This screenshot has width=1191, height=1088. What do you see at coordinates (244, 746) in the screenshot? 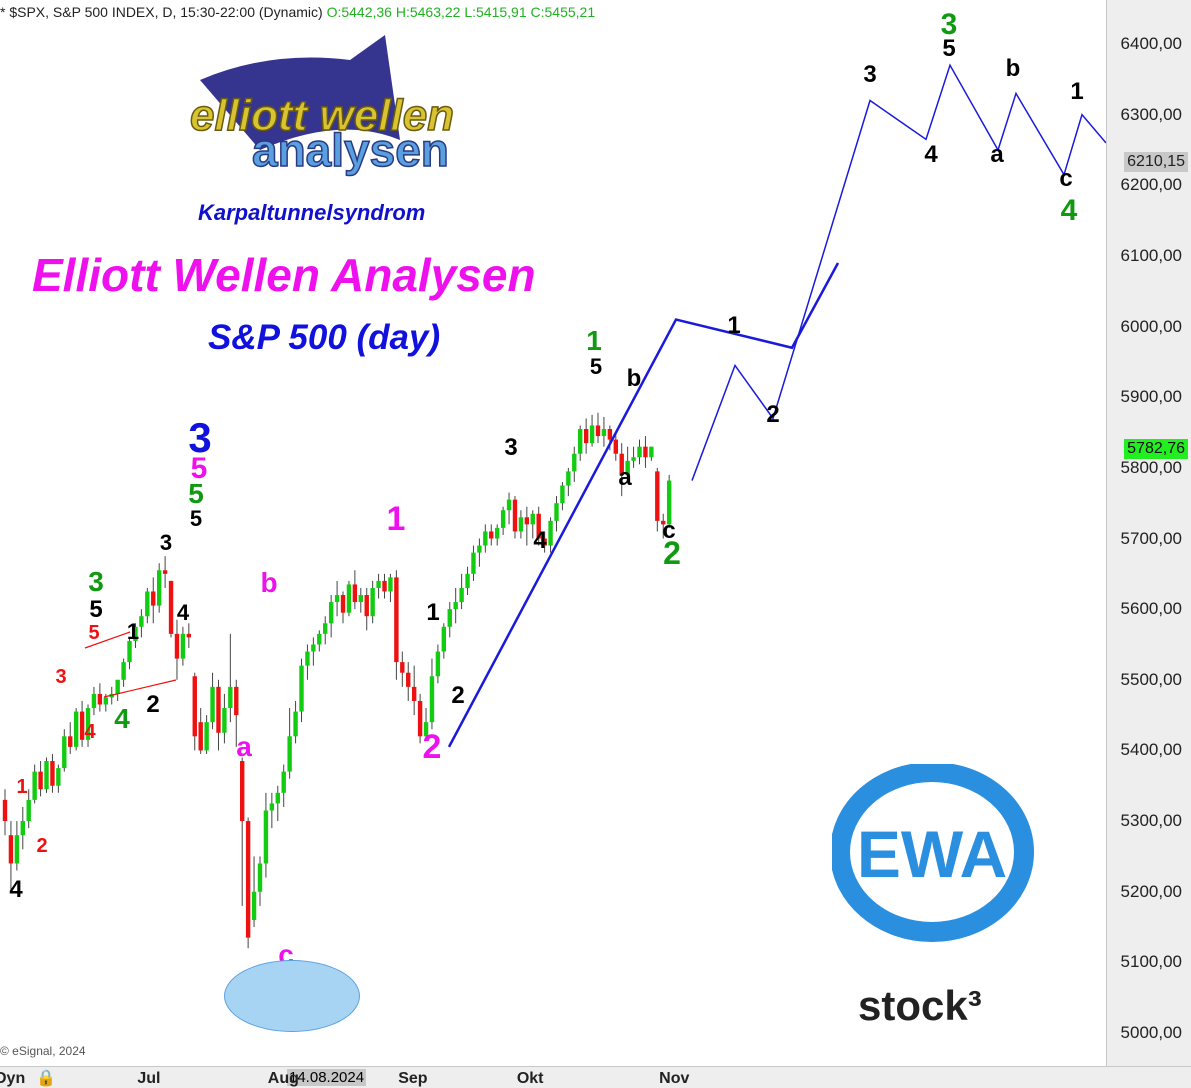
I see `wave-label: a` at bounding box center [244, 746].